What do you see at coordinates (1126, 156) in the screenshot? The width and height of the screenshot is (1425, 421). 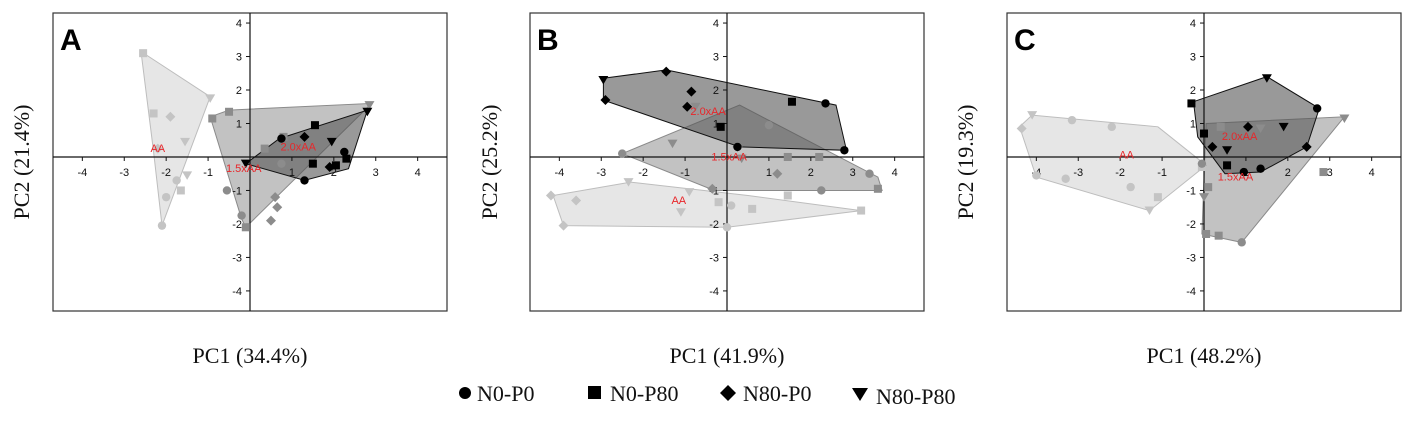 I see `panel-c-annotation-aa: AA` at bounding box center [1126, 156].